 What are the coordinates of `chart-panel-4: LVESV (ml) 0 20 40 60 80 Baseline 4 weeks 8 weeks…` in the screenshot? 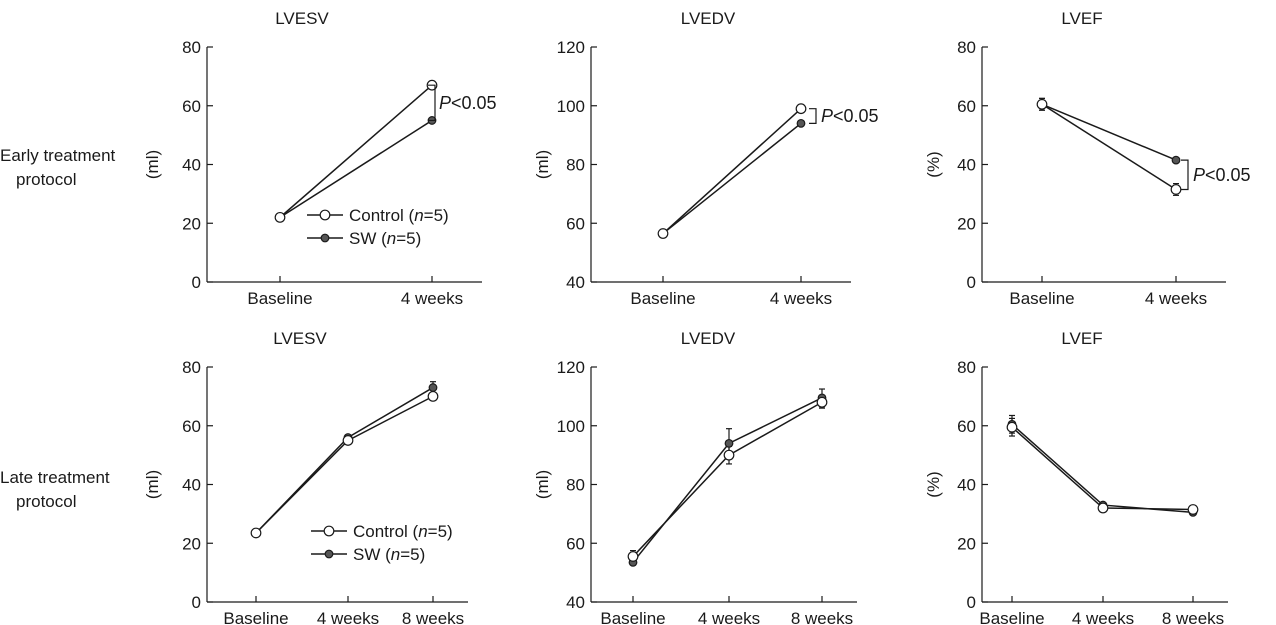 It's located at (305, 477).